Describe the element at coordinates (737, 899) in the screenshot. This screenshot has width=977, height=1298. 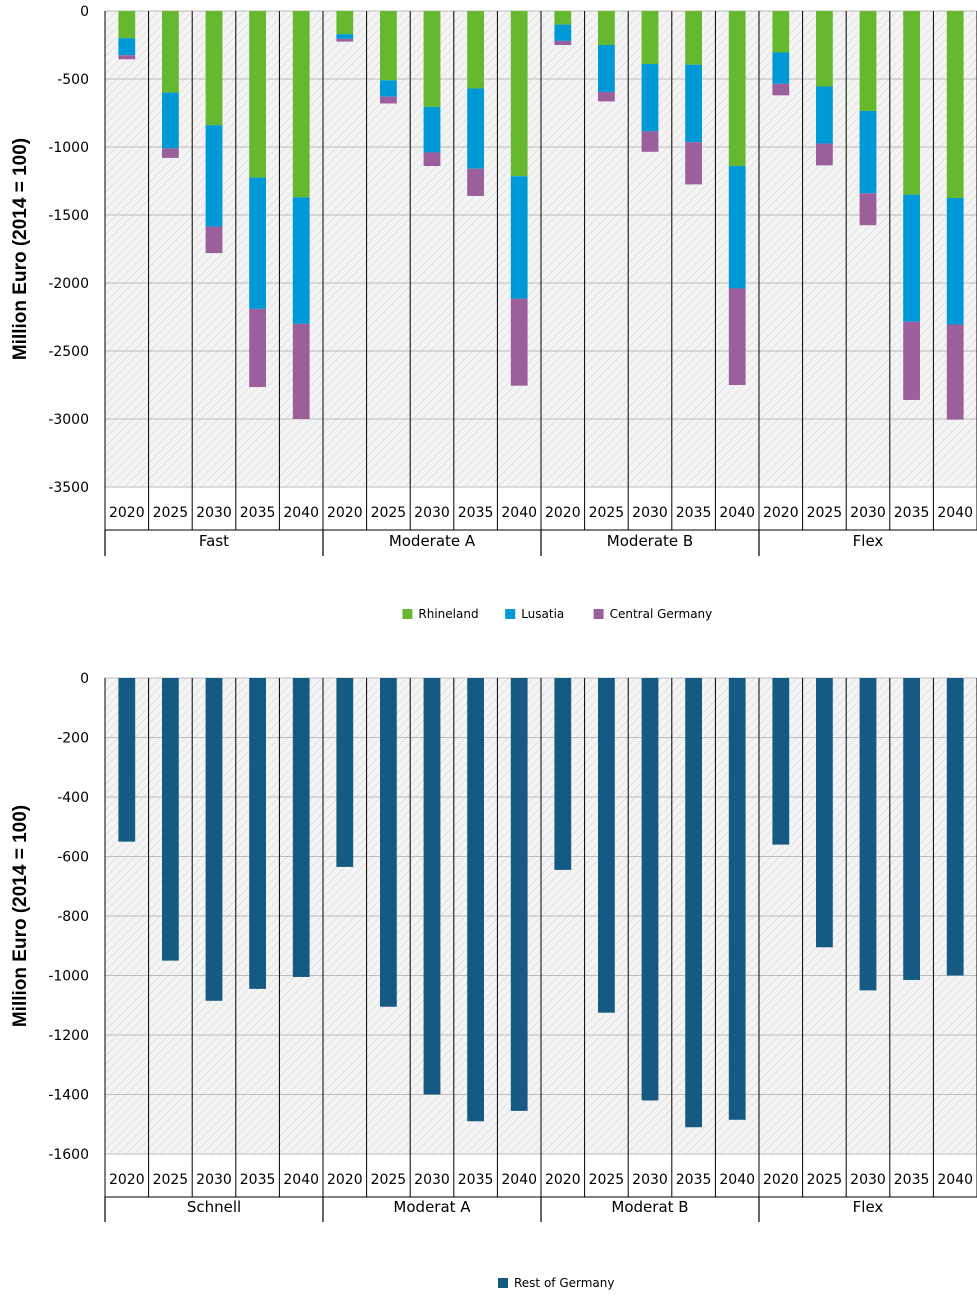
I see `bar-rest-of-germany-moderat-b-2040` at that location.